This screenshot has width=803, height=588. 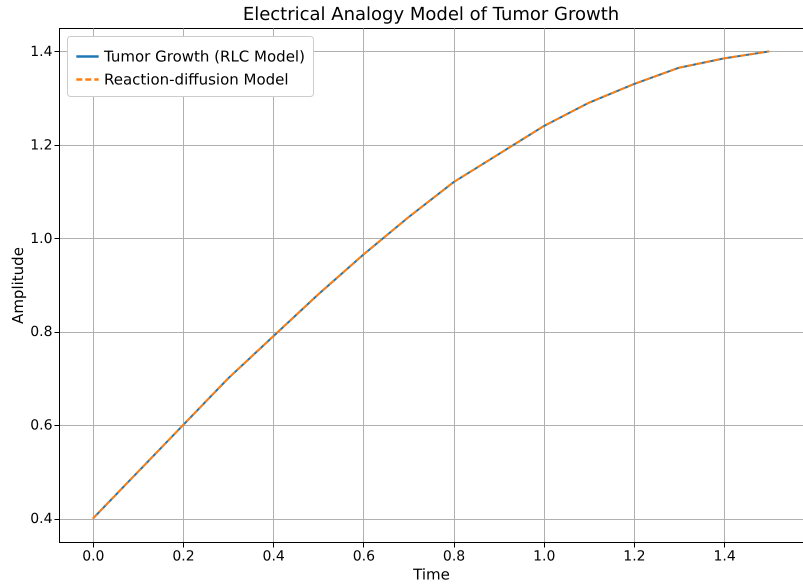 I want to click on x-tick-label: 0.4, so click(x=273, y=556).